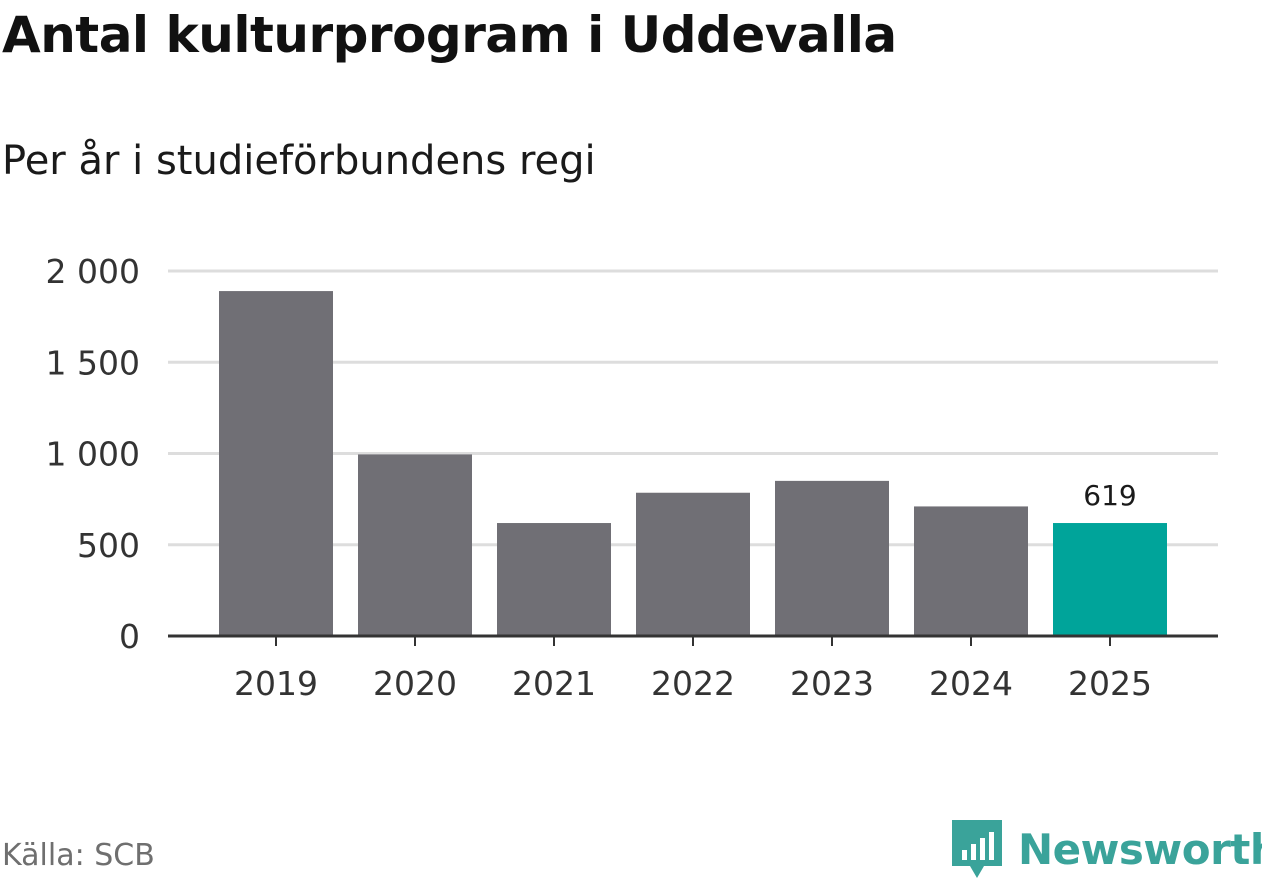 This screenshot has width=1262, height=879. Describe the element at coordinates (971, 683) in the screenshot. I see `x-tick-label: 2024` at that location.